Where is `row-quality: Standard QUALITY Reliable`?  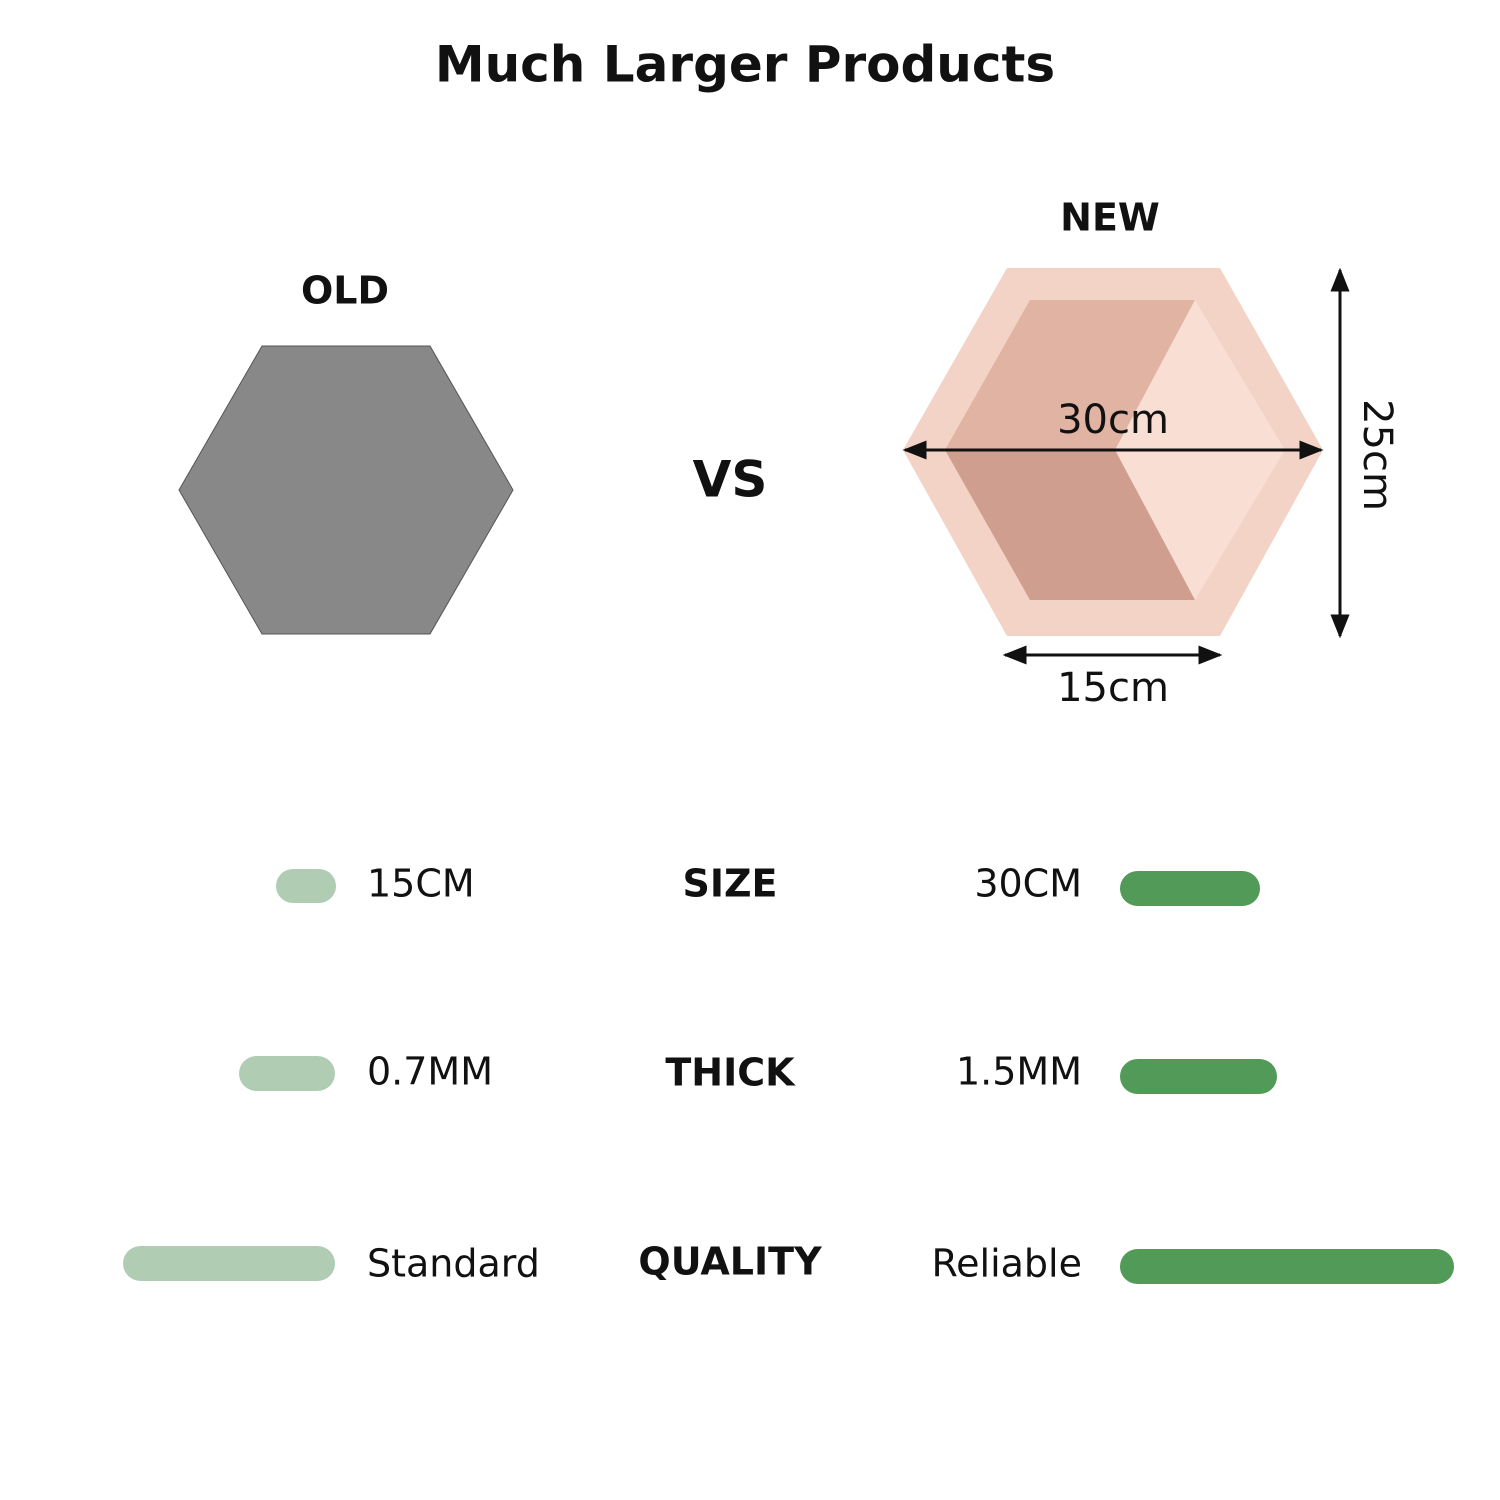
row-quality: Standard QUALITY Reliable is located at coordinates (788, 1263).